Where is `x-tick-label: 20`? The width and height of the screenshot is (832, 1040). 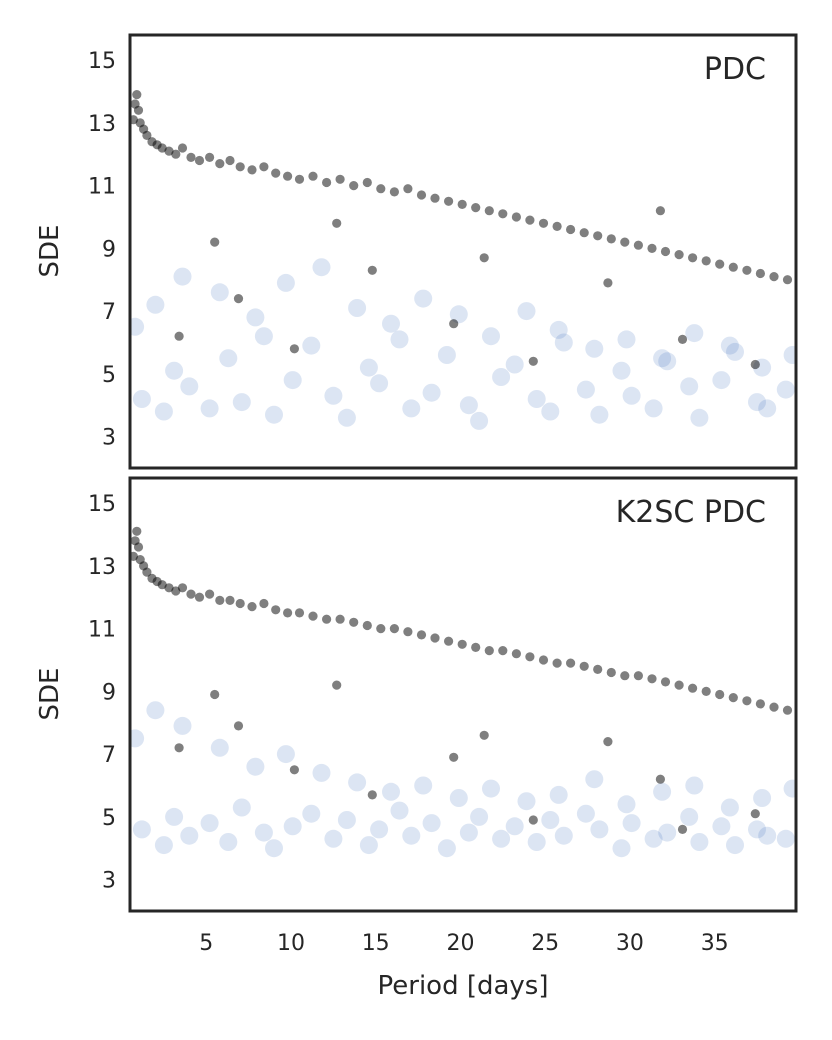
x-tick-label: 20 is located at coordinates (461, 943).